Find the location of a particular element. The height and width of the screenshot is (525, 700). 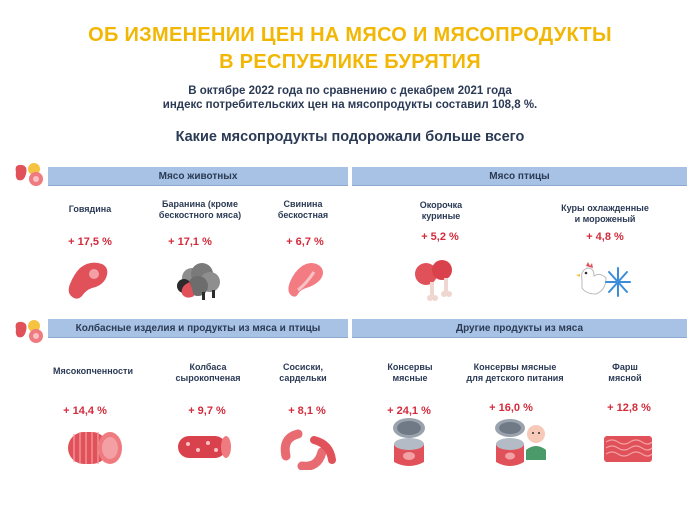

section-other-meat: Другие продукты из мяса is located at coordinates (519, 328).